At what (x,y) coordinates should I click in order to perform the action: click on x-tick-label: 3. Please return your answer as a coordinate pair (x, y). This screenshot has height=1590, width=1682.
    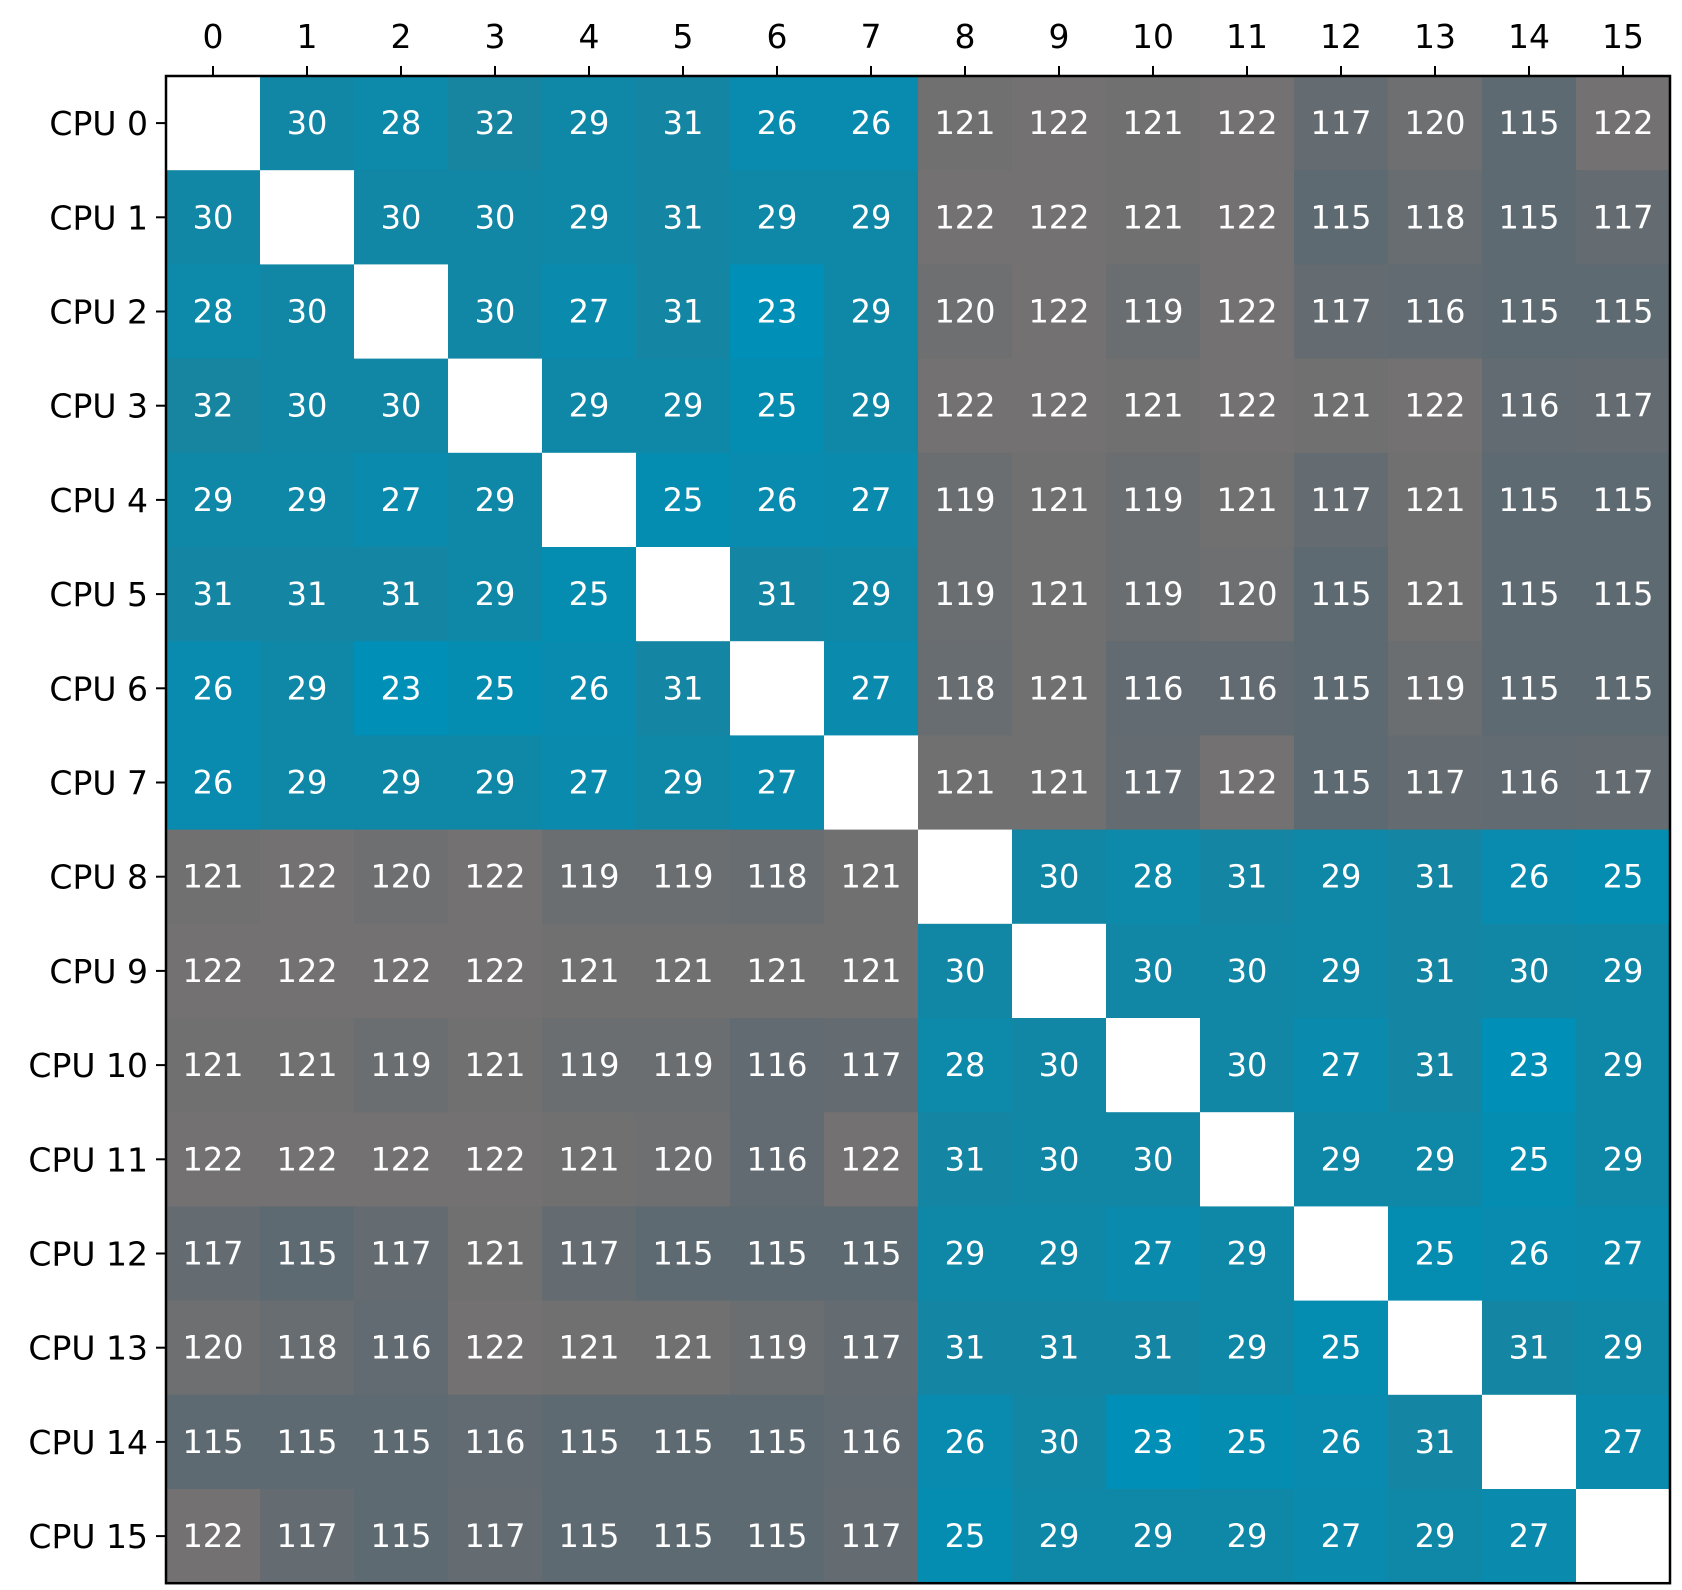
    Looking at the image, I should click on (495, 36).